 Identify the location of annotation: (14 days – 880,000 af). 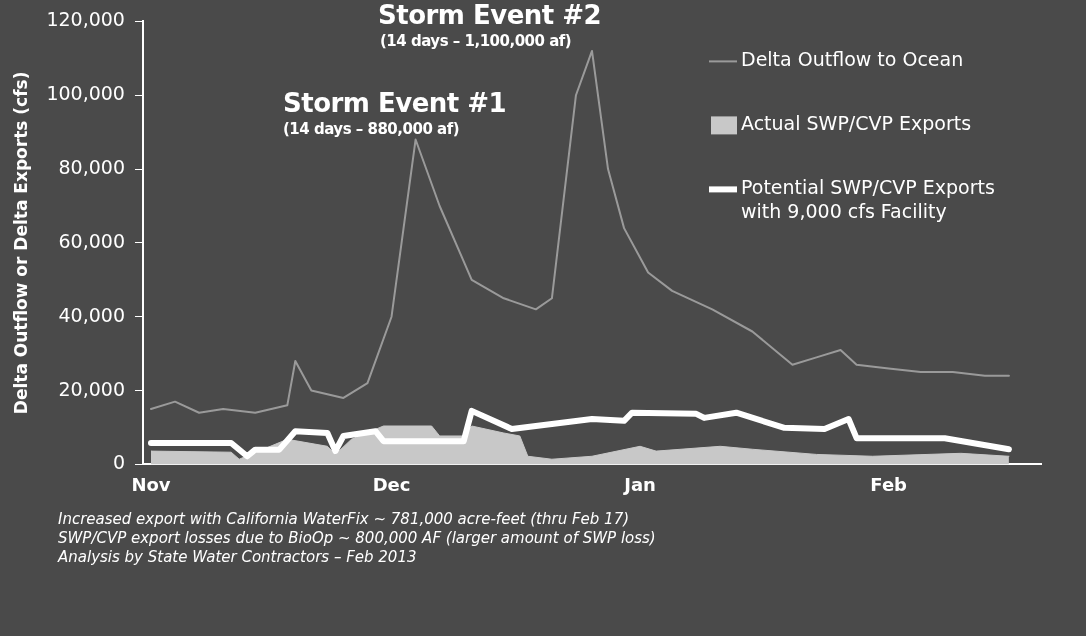
(371, 129).